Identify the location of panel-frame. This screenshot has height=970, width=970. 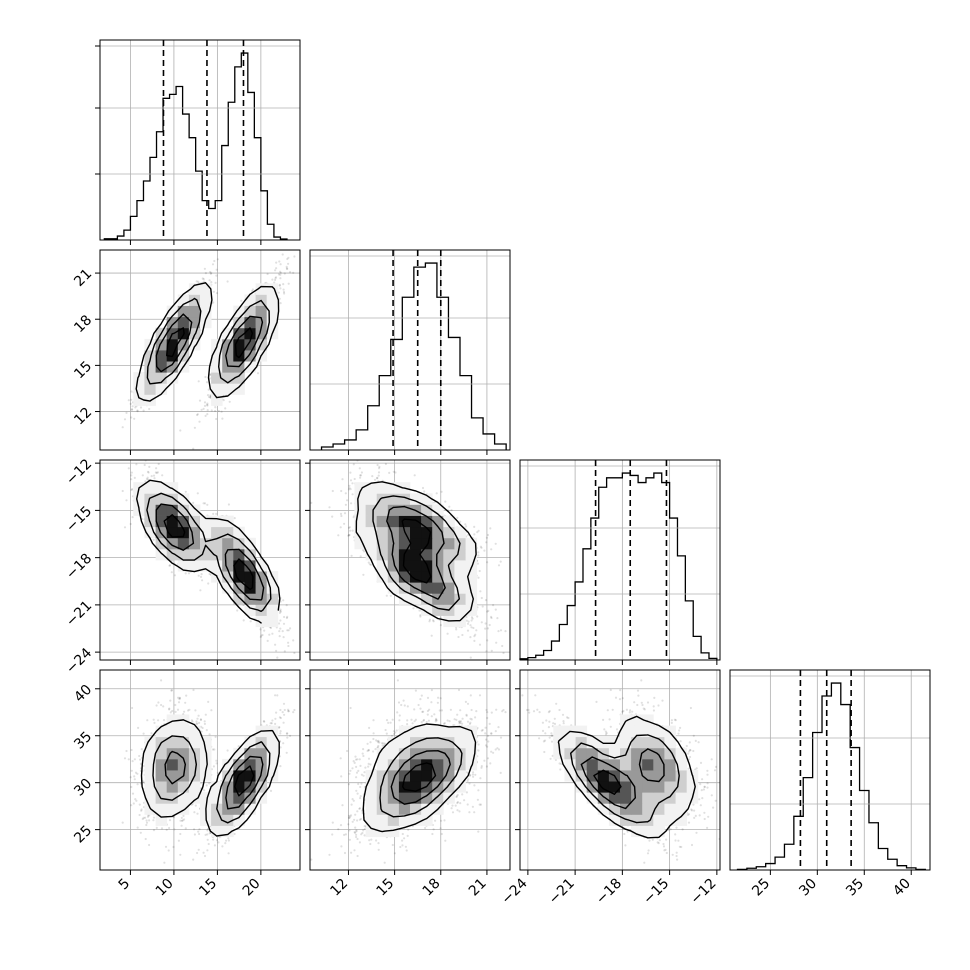
(200, 140).